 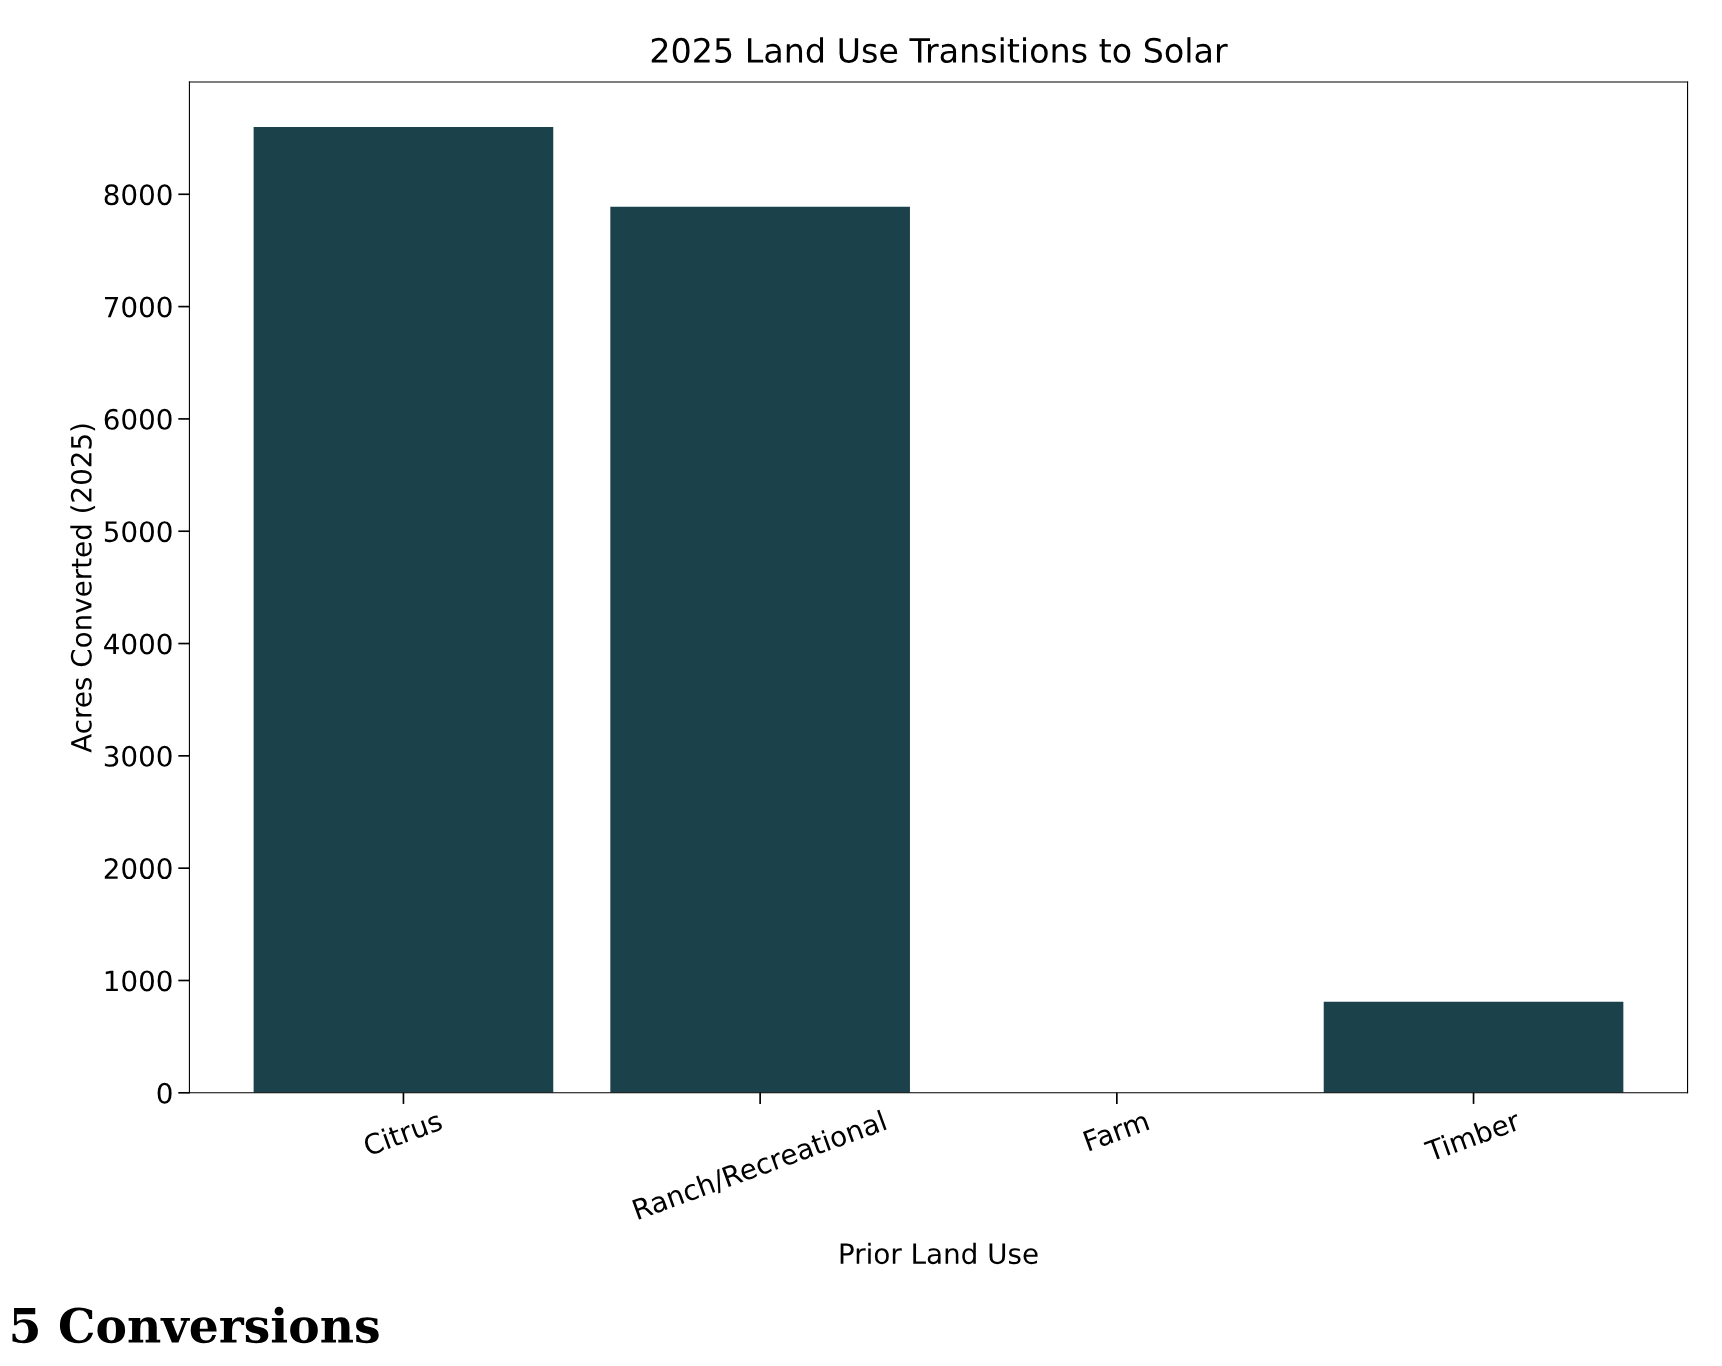 What do you see at coordinates (1116, 1131) in the screenshot?
I see `x-tick-label: Farm` at bounding box center [1116, 1131].